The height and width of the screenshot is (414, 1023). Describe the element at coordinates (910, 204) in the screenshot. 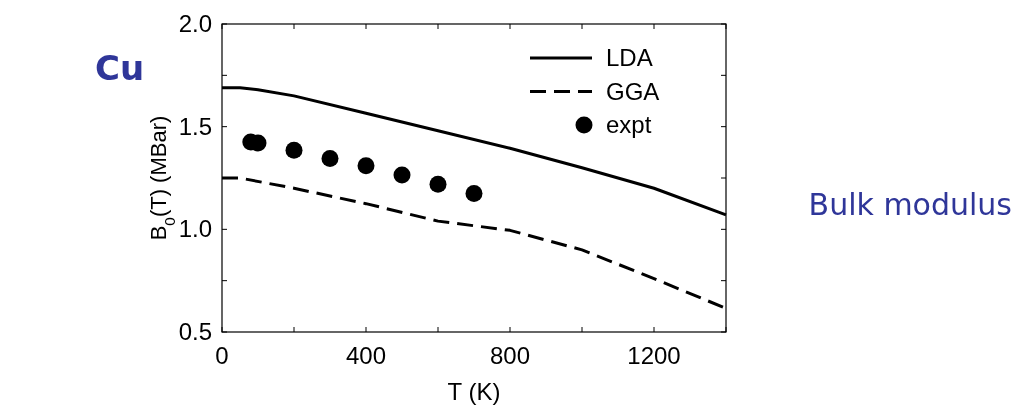

I see `text: Bulk modulus` at that location.